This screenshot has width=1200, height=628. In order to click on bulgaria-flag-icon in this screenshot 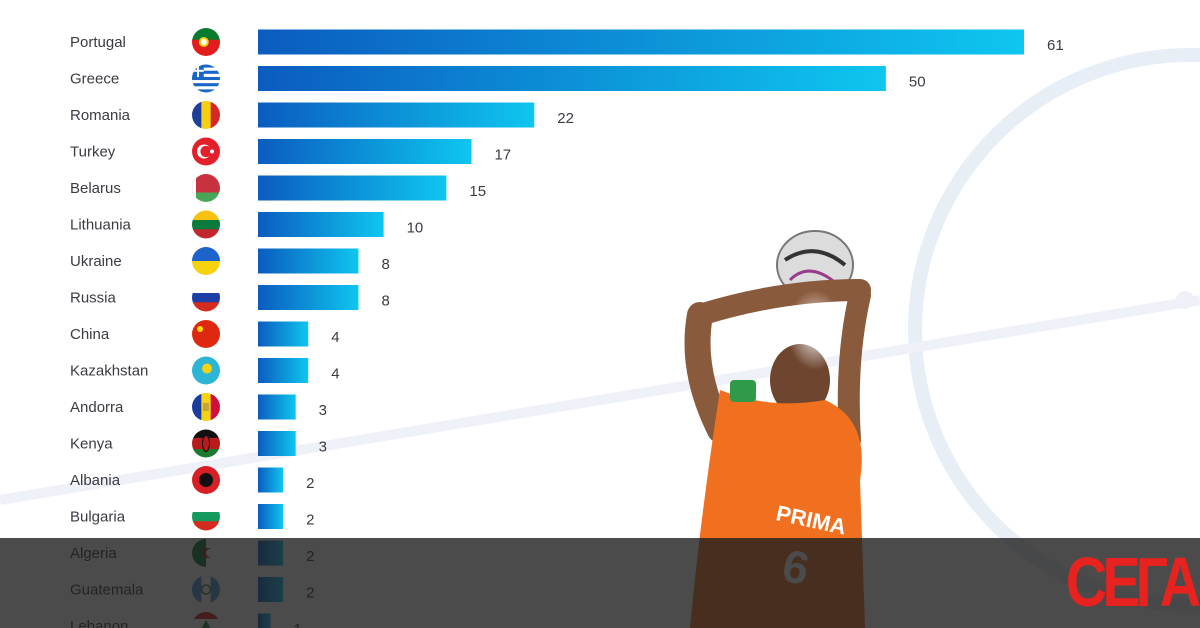, I will do `click(206, 516)`.